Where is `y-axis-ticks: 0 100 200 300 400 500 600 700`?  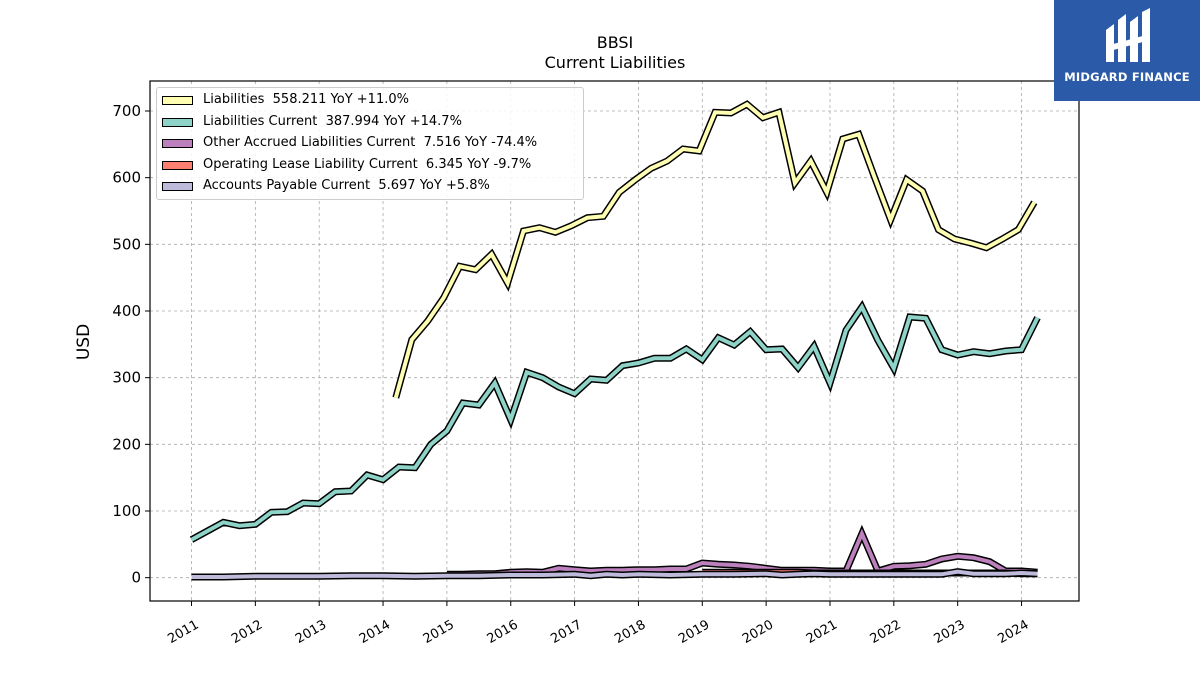
y-axis-ticks: 0 100 200 300 400 500 600 700 is located at coordinates (131, 344).